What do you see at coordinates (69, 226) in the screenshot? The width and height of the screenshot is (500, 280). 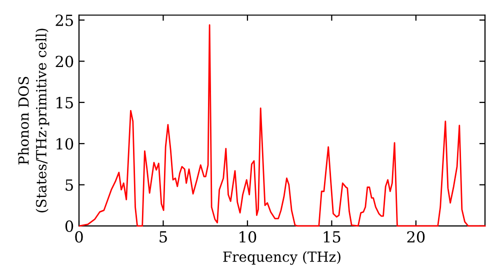 I see `y-tick-label: 0` at bounding box center [69, 226].